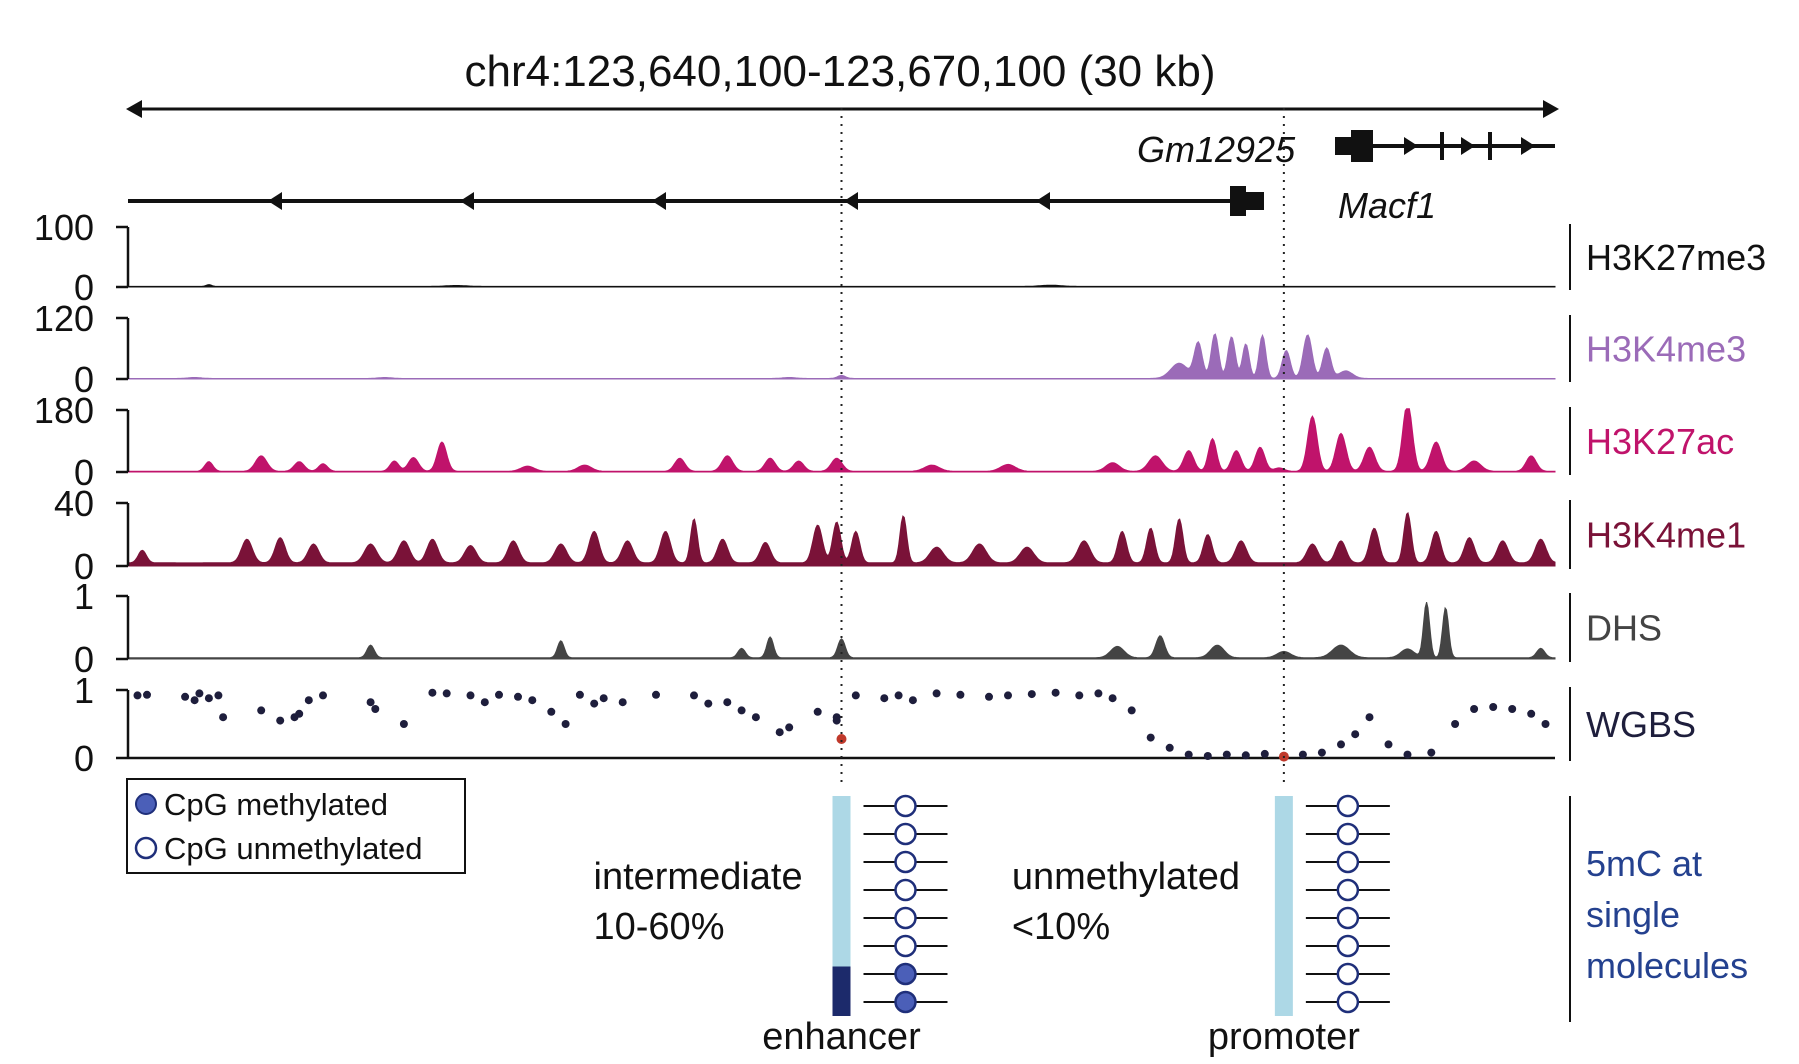  What do you see at coordinates (84, 758) in the screenshot?
I see `wgbs-ymin-label: 0` at bounding box center [84, 758].